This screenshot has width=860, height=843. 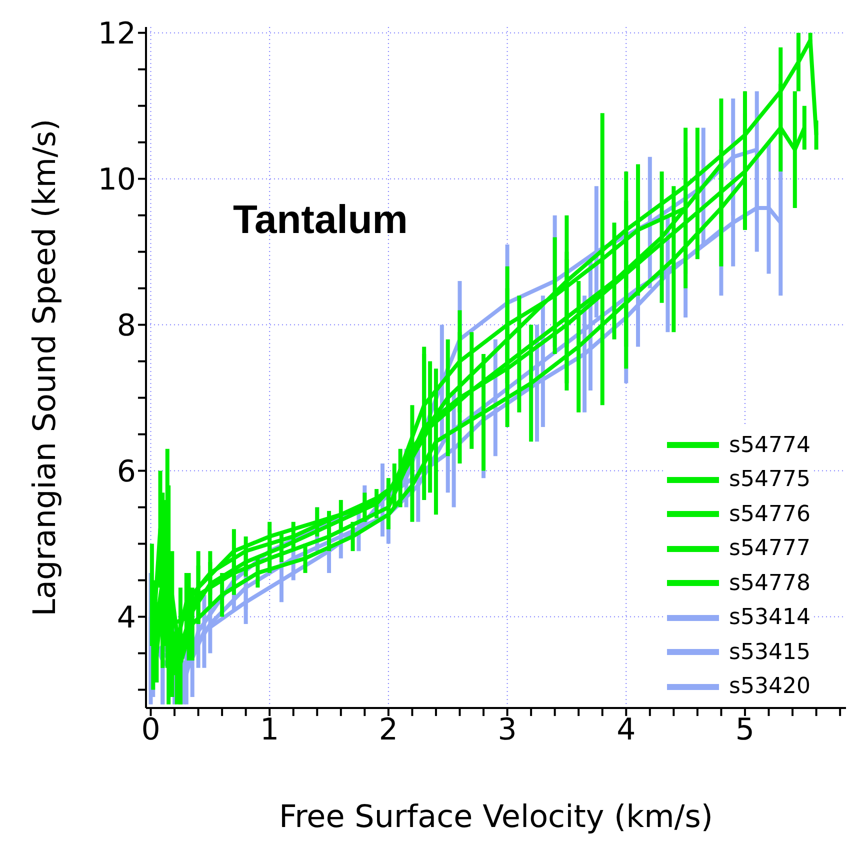 I want to click on y-tick-label: 10, so click(x=117, y=180).